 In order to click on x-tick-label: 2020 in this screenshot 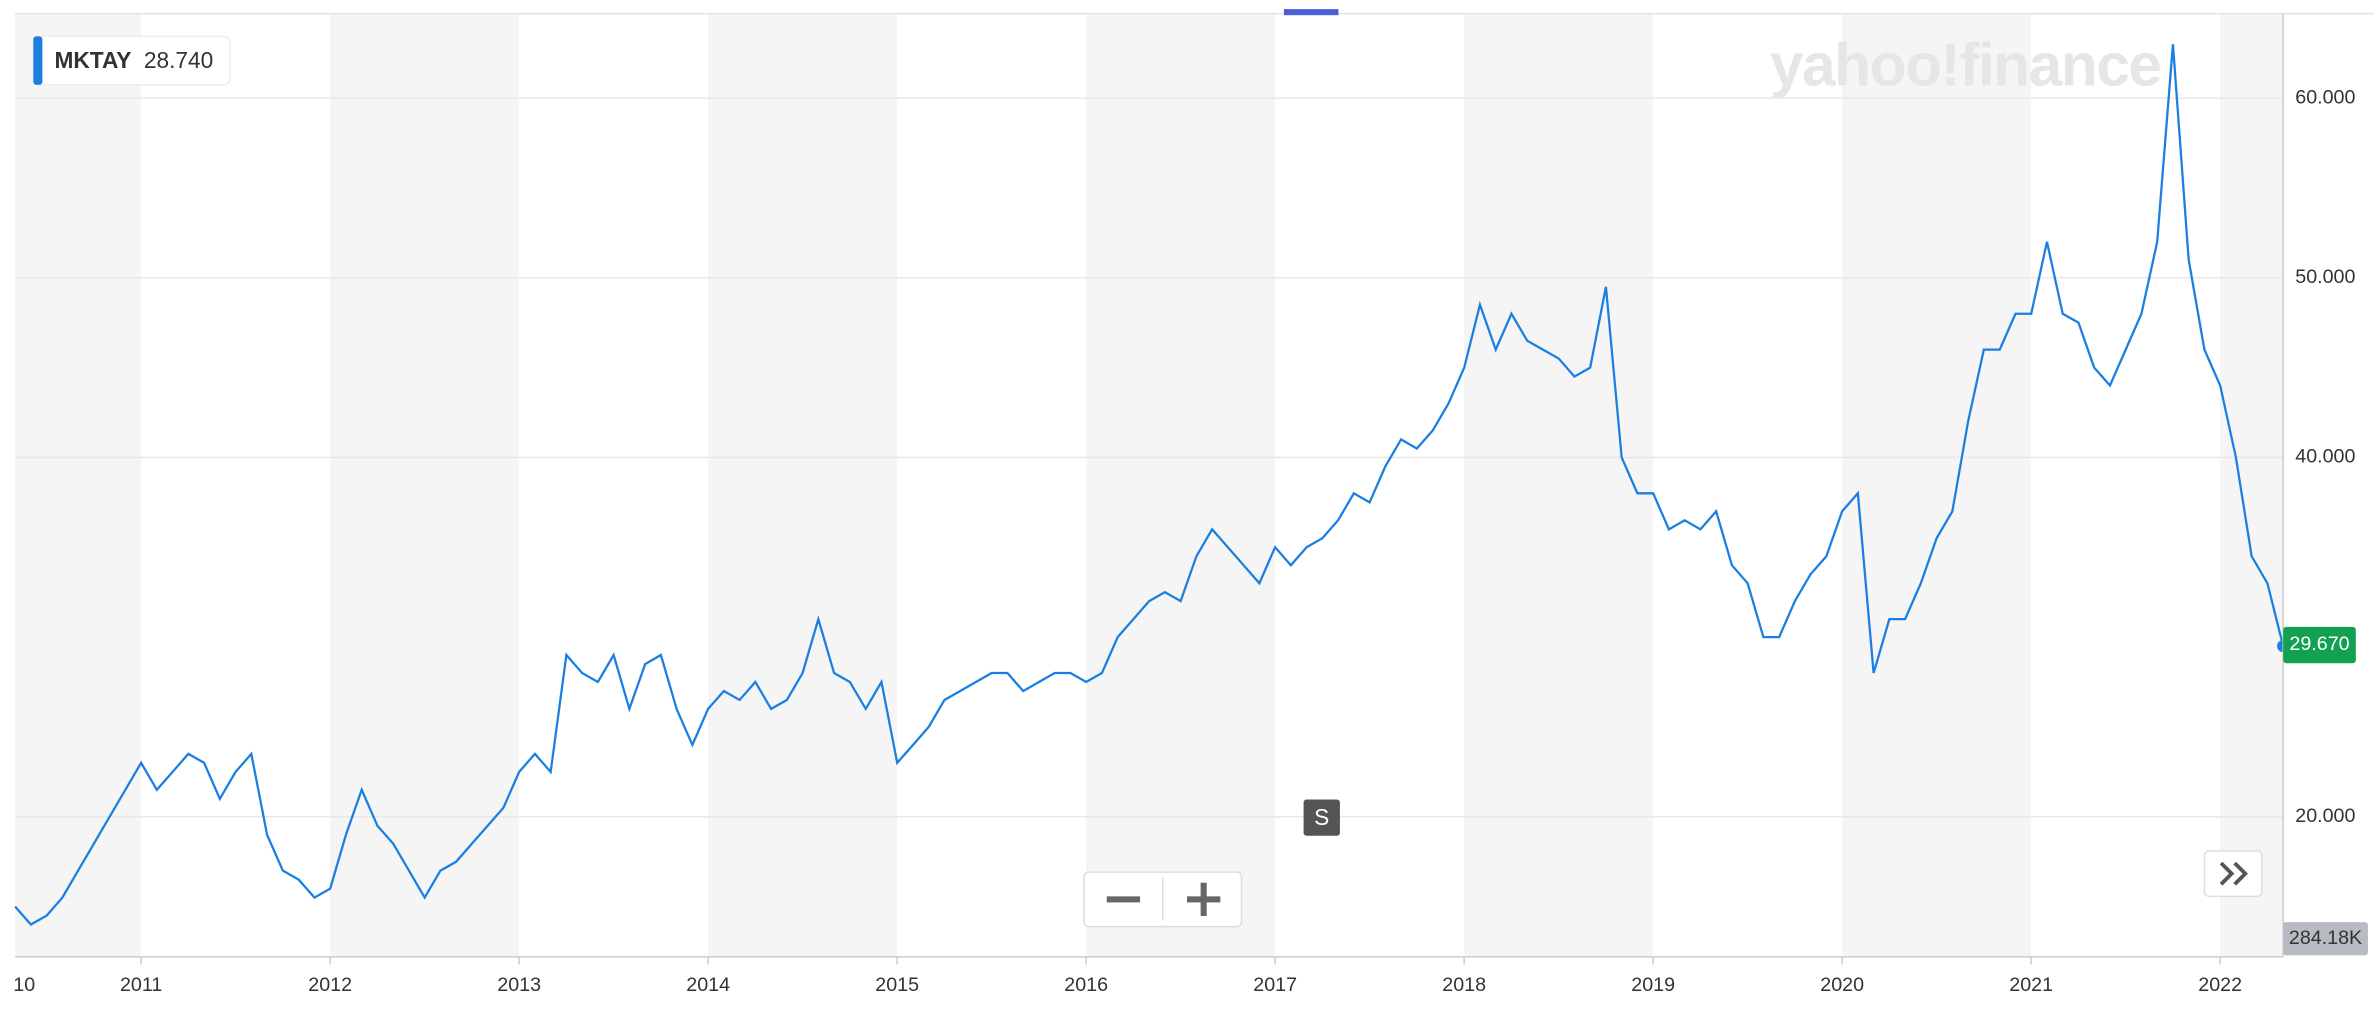, I will do `click(1842, 985)`.